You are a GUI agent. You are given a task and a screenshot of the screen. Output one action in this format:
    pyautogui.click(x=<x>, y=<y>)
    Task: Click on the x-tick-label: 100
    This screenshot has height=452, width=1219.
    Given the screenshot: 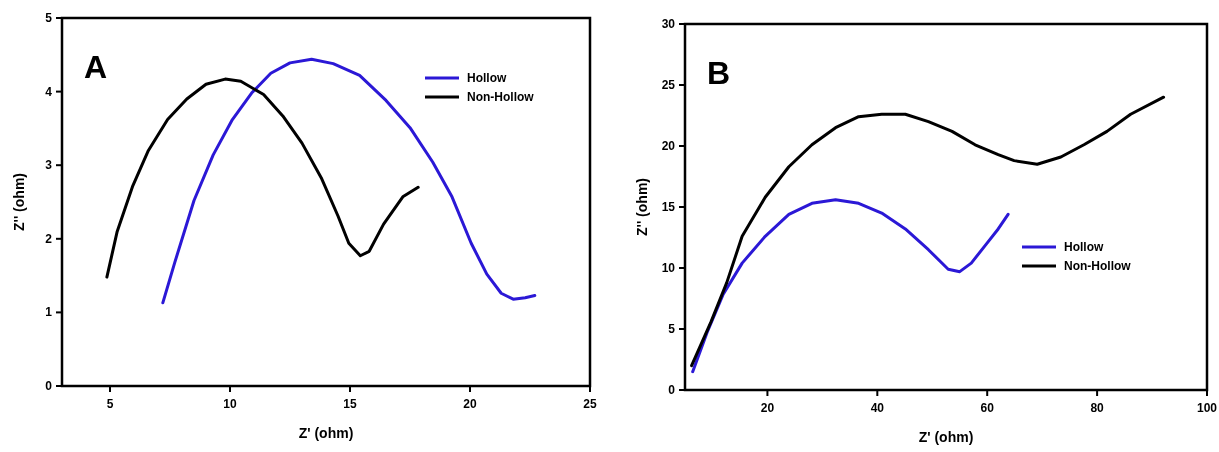 What is the action you would take?
    pyautogui.click(x=1207, y=408)
    